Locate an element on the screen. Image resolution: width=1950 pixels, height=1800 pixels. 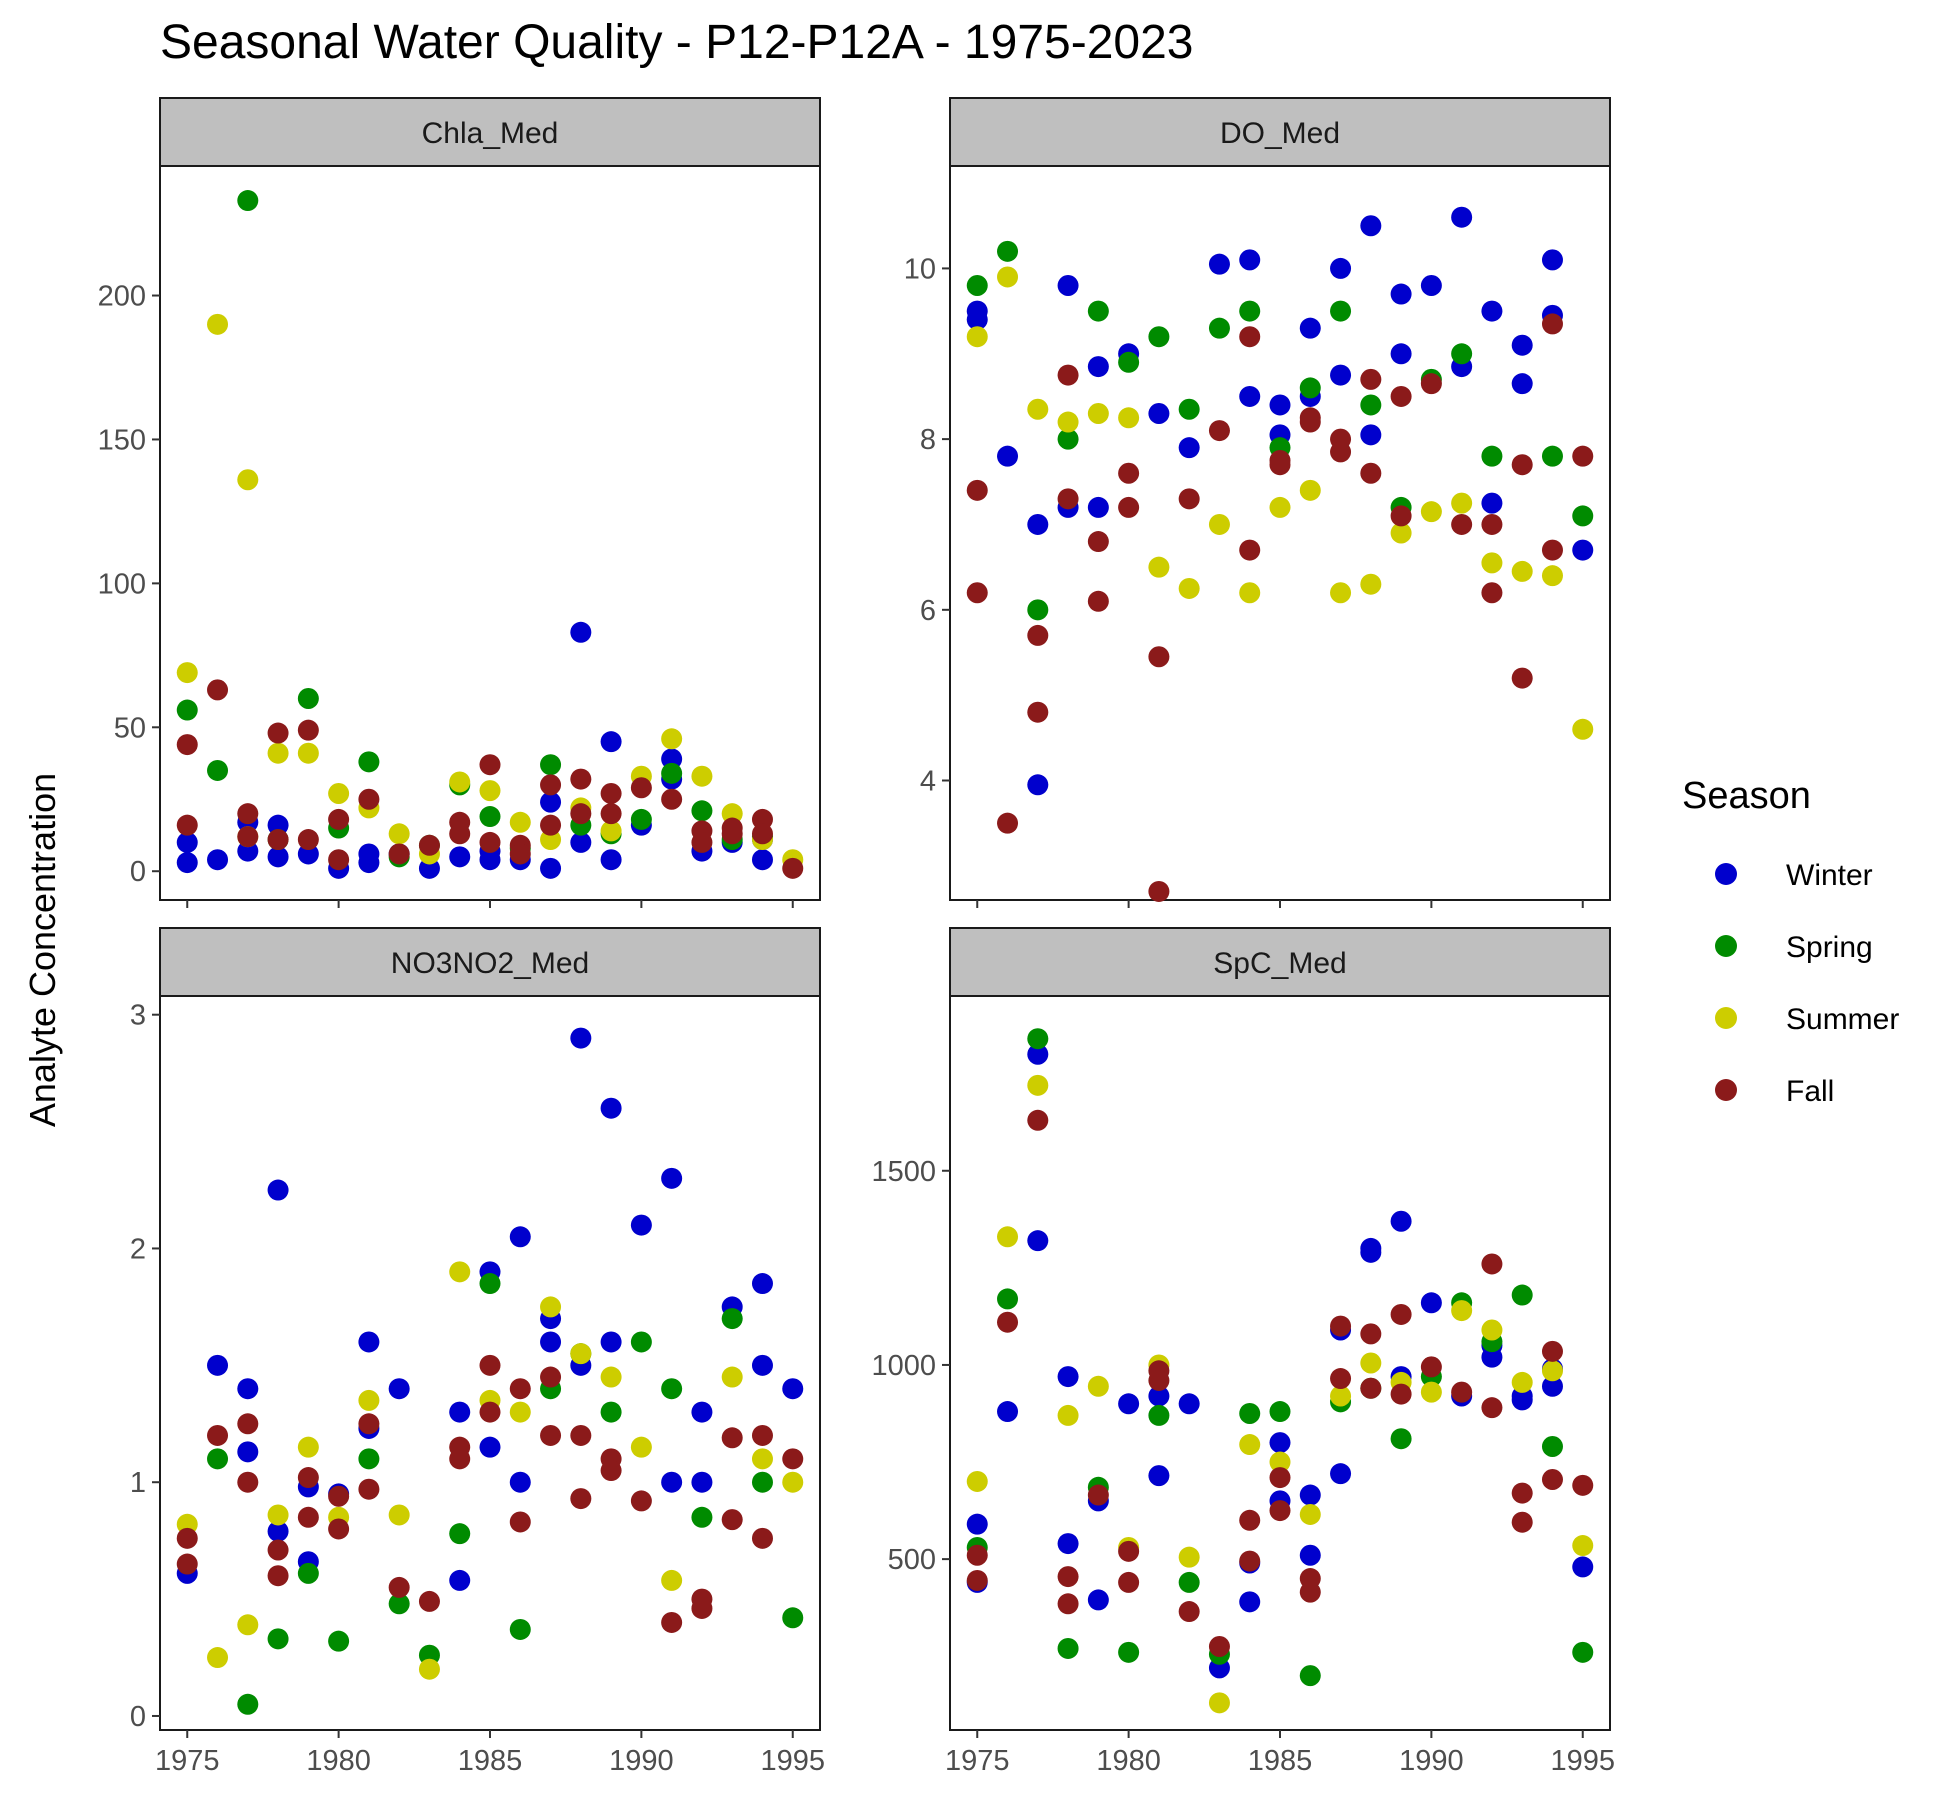
legend-key-winter is located at coordinates (1726, 874).